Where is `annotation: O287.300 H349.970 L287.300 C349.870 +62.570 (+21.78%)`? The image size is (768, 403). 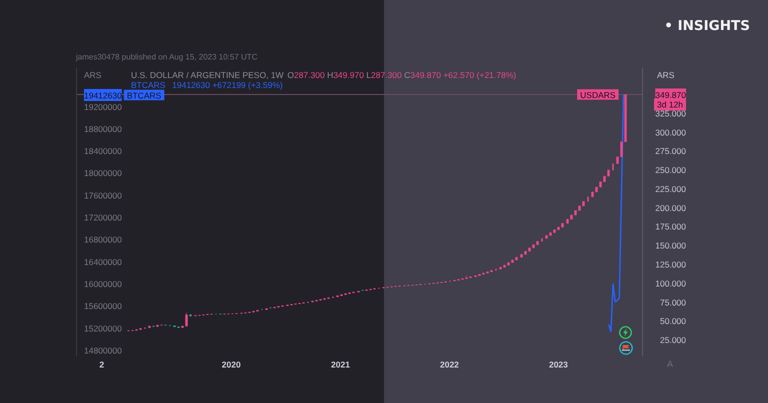 annotation: O287.300 H349.970 L287.300 C349.870 +62.570 (+21.78%) is located at coordinates (401, 75).